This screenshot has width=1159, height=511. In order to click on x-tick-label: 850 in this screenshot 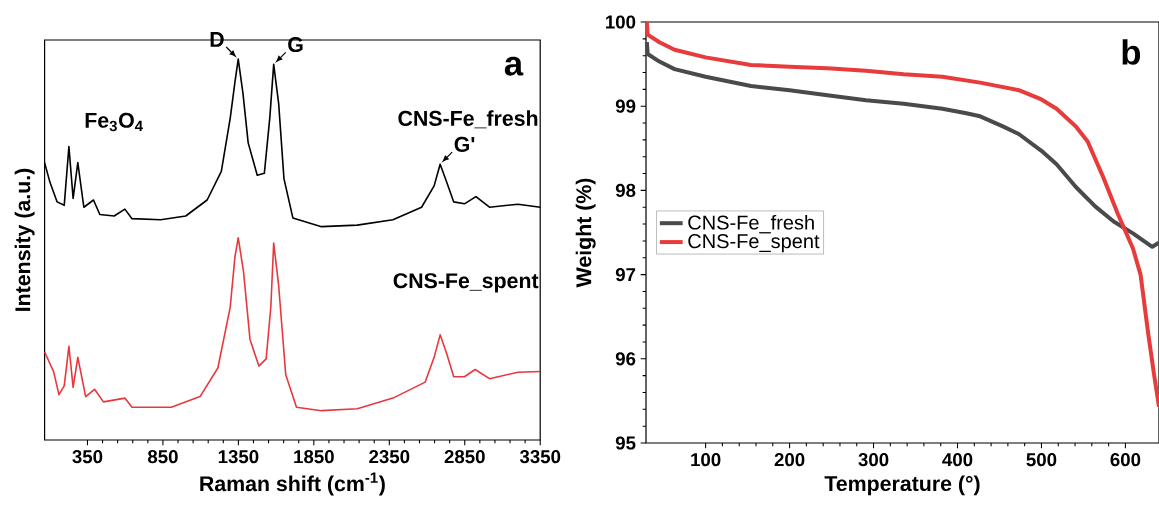, I will do `click(162, 457)`.